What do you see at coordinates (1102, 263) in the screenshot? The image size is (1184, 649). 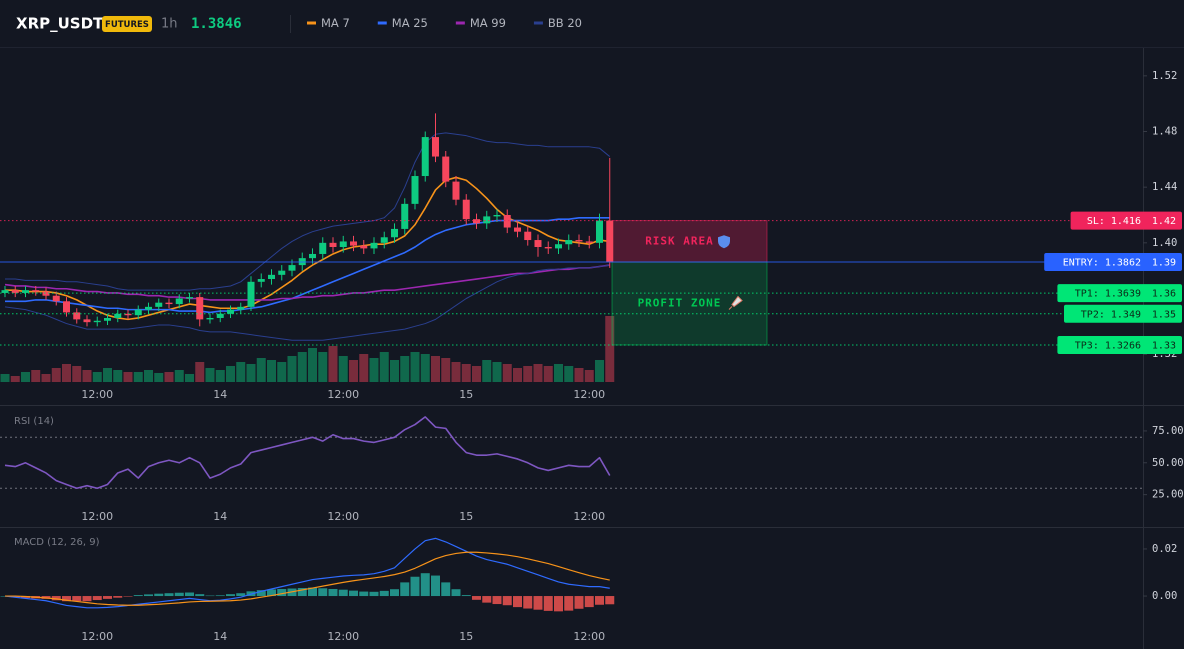 I see `level-label: ENTRY: 1.3862` at bounding box center [1102, 263].